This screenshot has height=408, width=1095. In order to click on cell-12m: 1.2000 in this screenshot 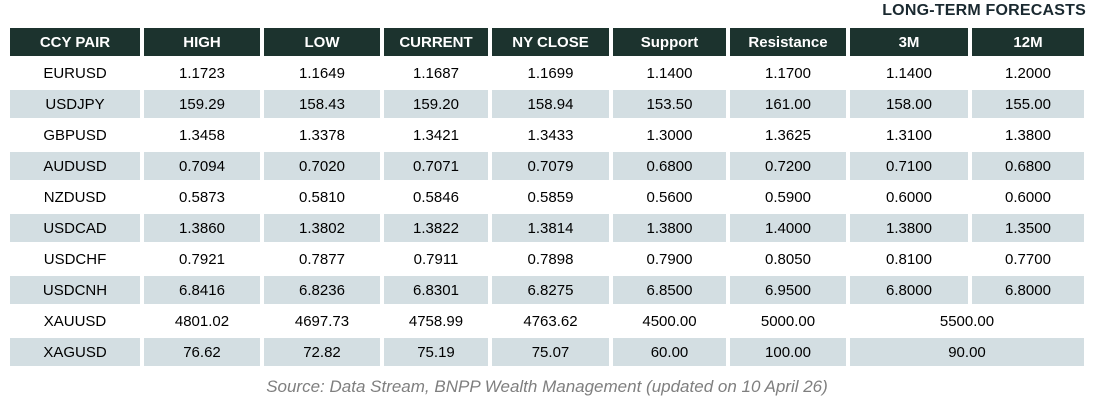, I will do `click(1028, 73)`.